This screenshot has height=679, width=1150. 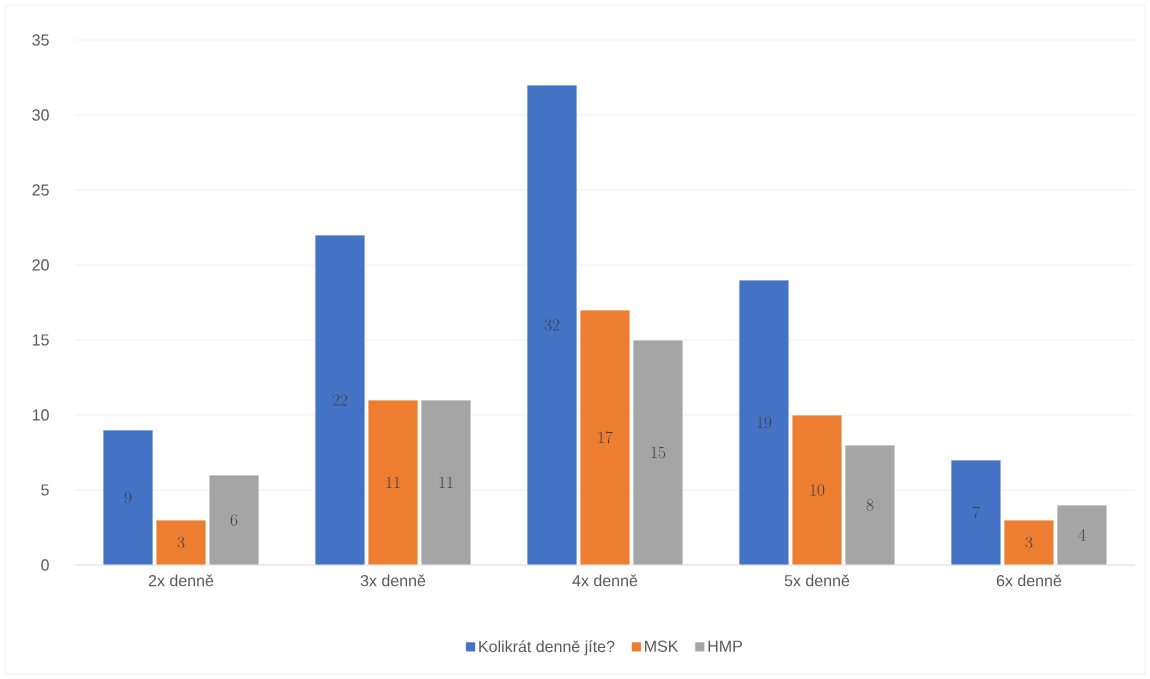 What do you see at coordinates (393, 580) in the screenshot?
I see `x-tick-label: 3x denně` at bounding box center [393, 580].